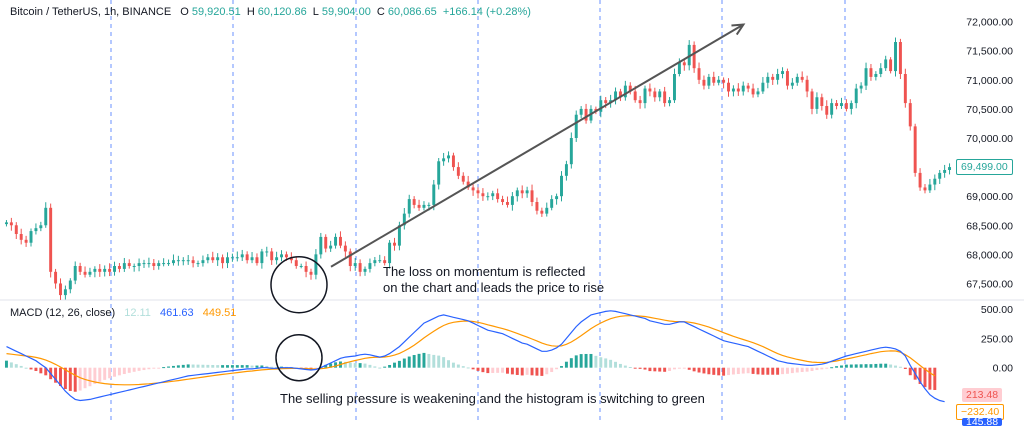 The height and width of the screenshot is (426, 1024). What do you see at coordinates (250, 12) in the screenshot?
I see `high-label: H` at bounding box center [250, 12].